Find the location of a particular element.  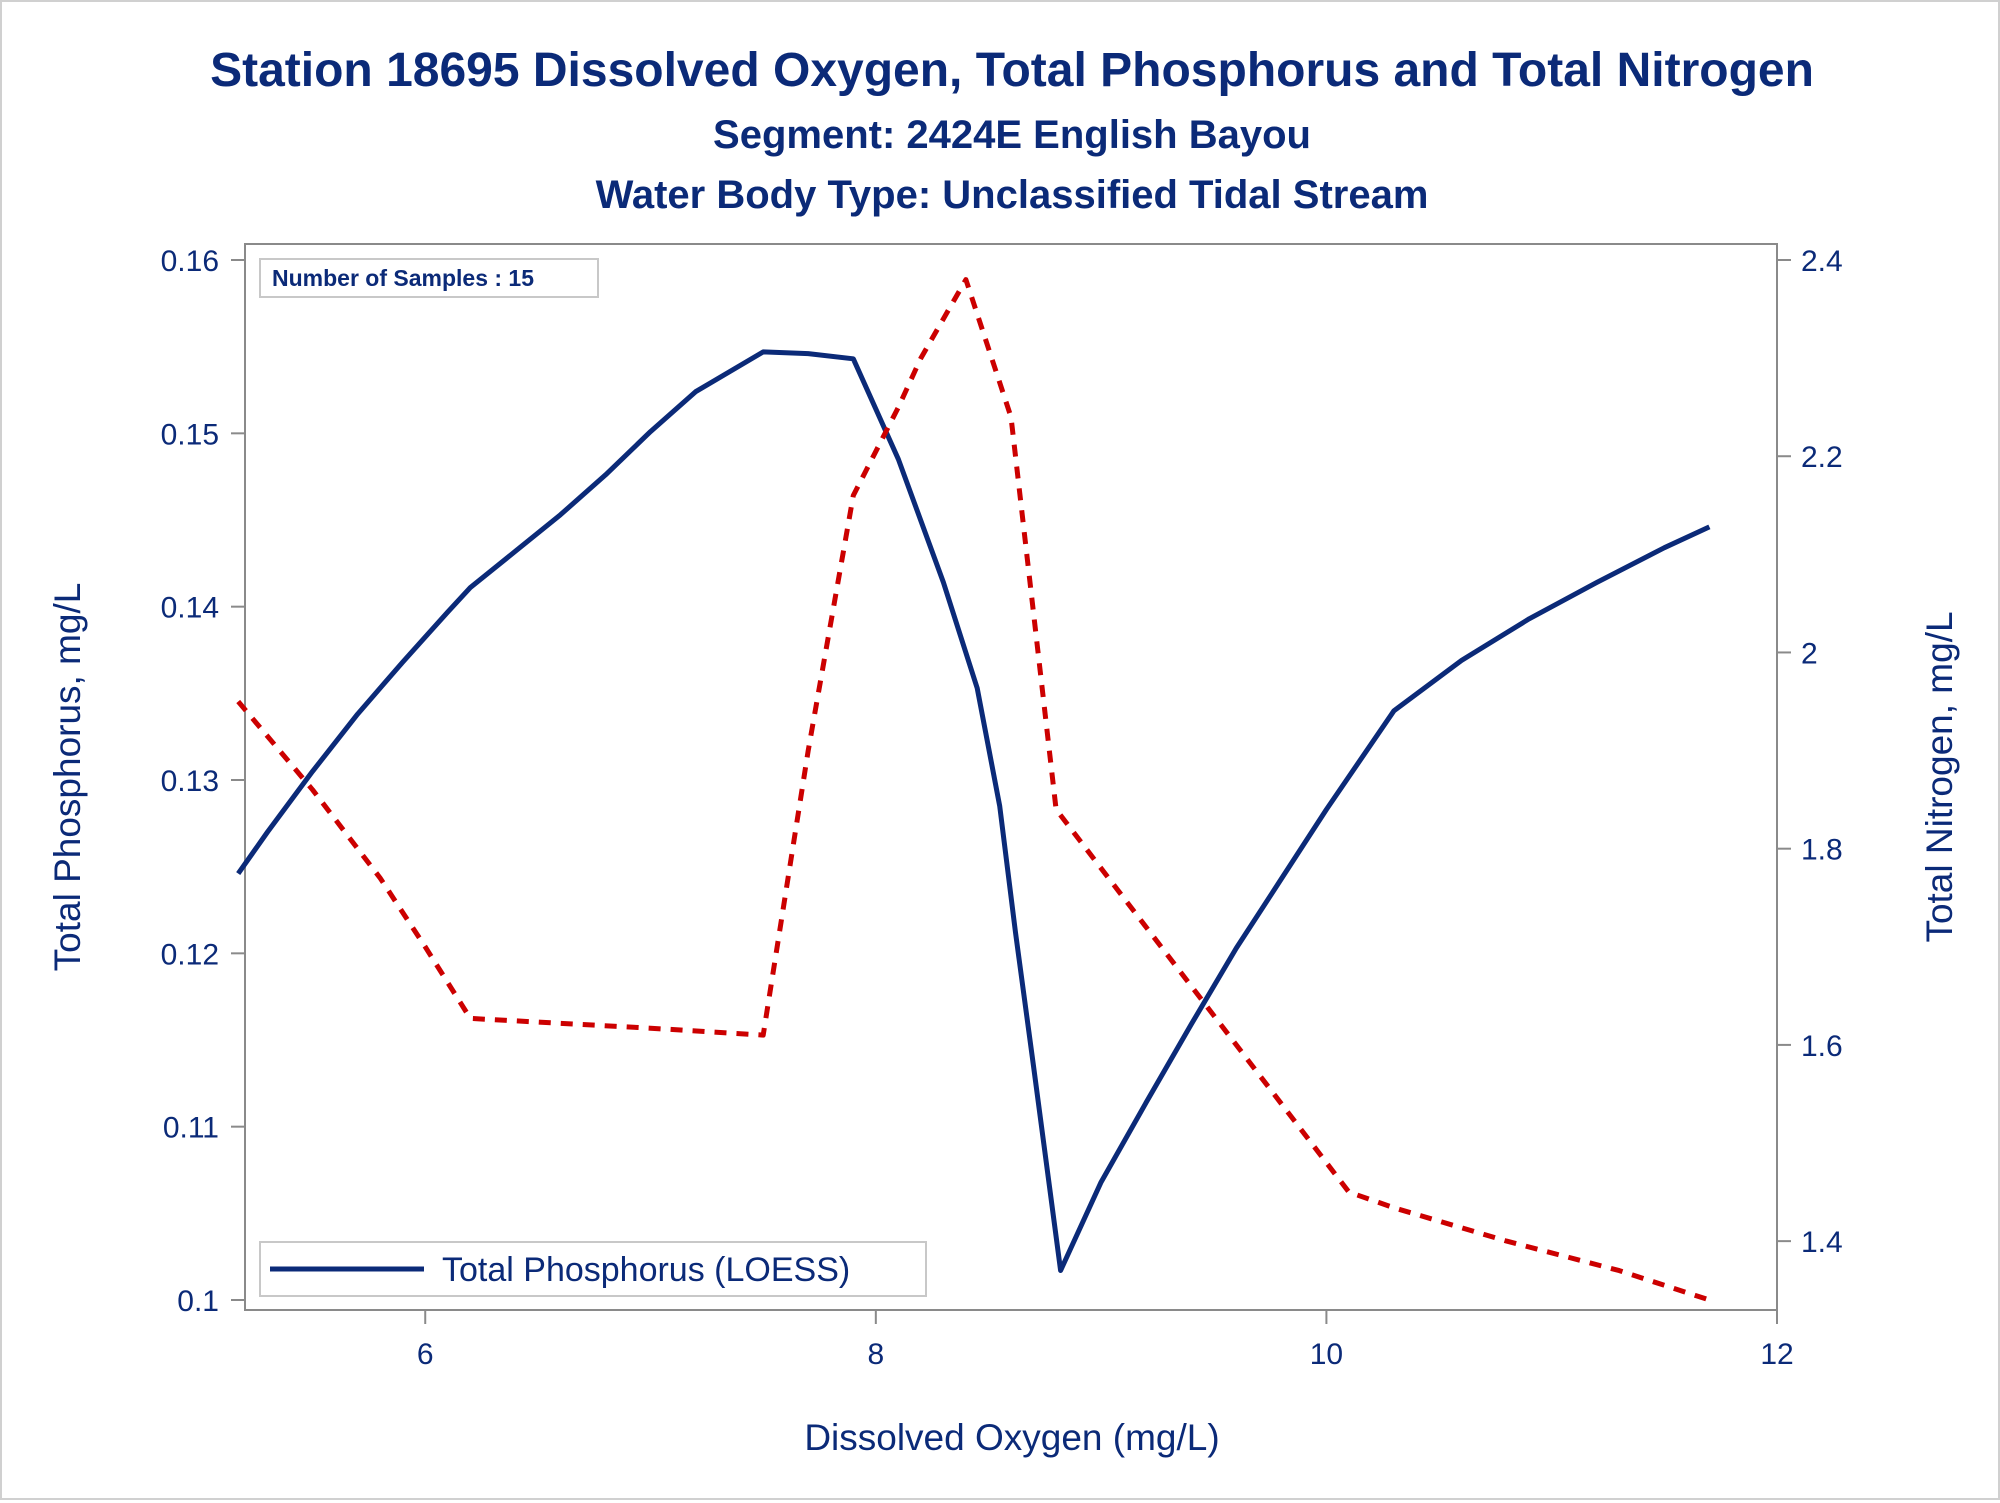

sample-count-box is located at coordinates (429, 278).